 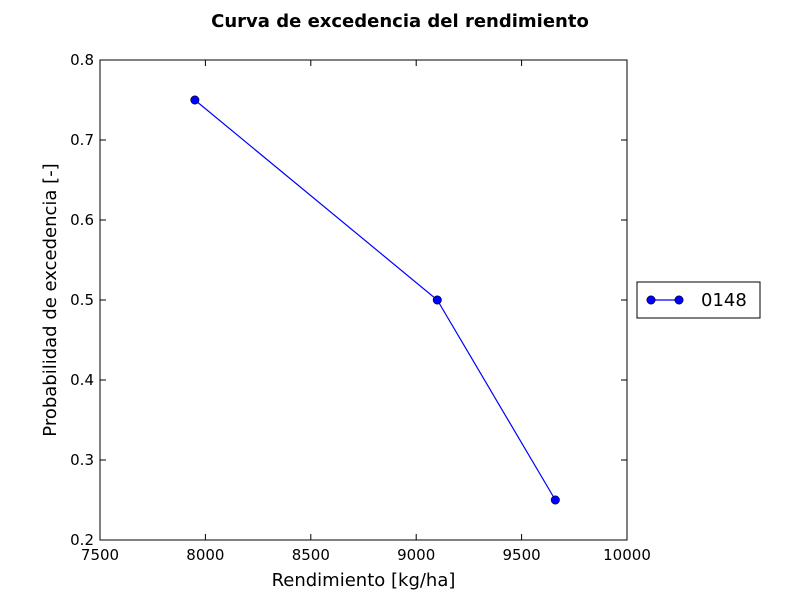 What do you see at coordinates (522, 555) in the screenshot?
I see `x-tick-label: 9500` at bounding box center [522, 555].